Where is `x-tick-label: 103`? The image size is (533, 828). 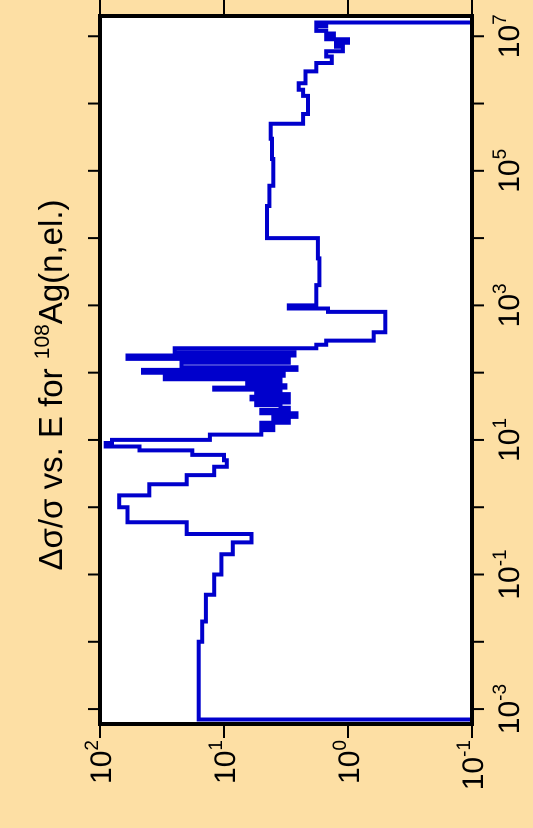
x-tick-label: 103 is located at coordinates (508, 305).